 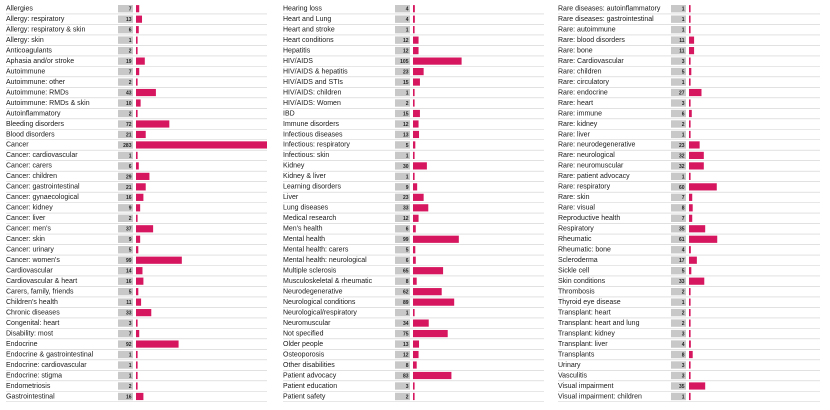 I want to click on category-label: Other disabilities, so click(x=309, y=365).